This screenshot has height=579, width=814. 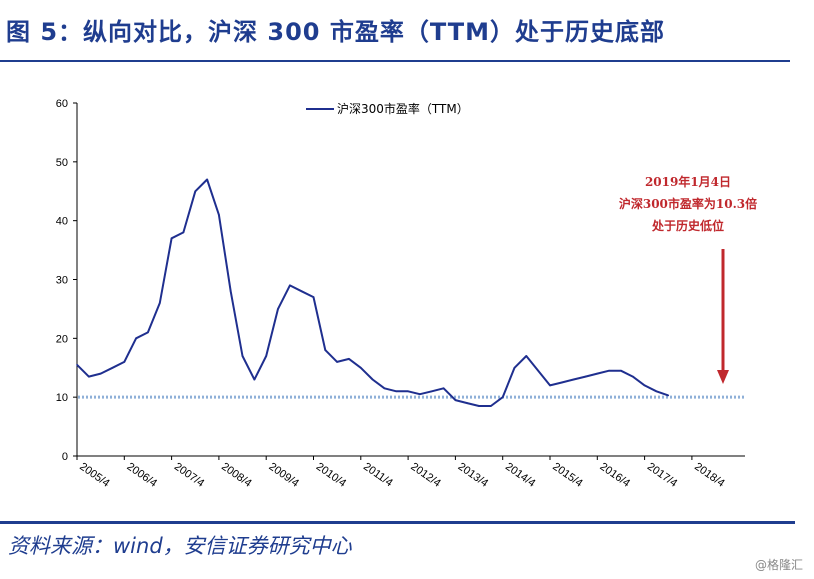 I want to click on annotation-text: 2019年1月4日, so click(x=688, y=181).